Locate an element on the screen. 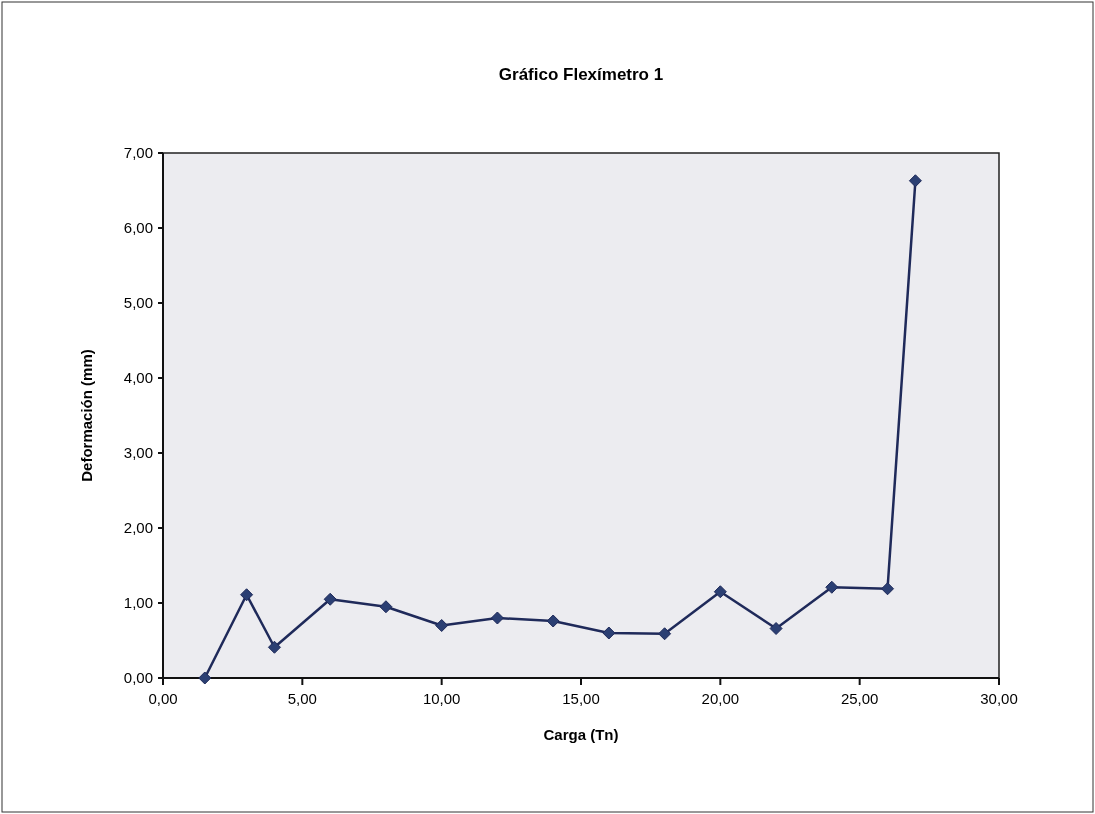 Image resolution: width=1095 pixels, height=814 pixels. y-axis-title: Deformación (mm) is located at coordinates (86, 415).